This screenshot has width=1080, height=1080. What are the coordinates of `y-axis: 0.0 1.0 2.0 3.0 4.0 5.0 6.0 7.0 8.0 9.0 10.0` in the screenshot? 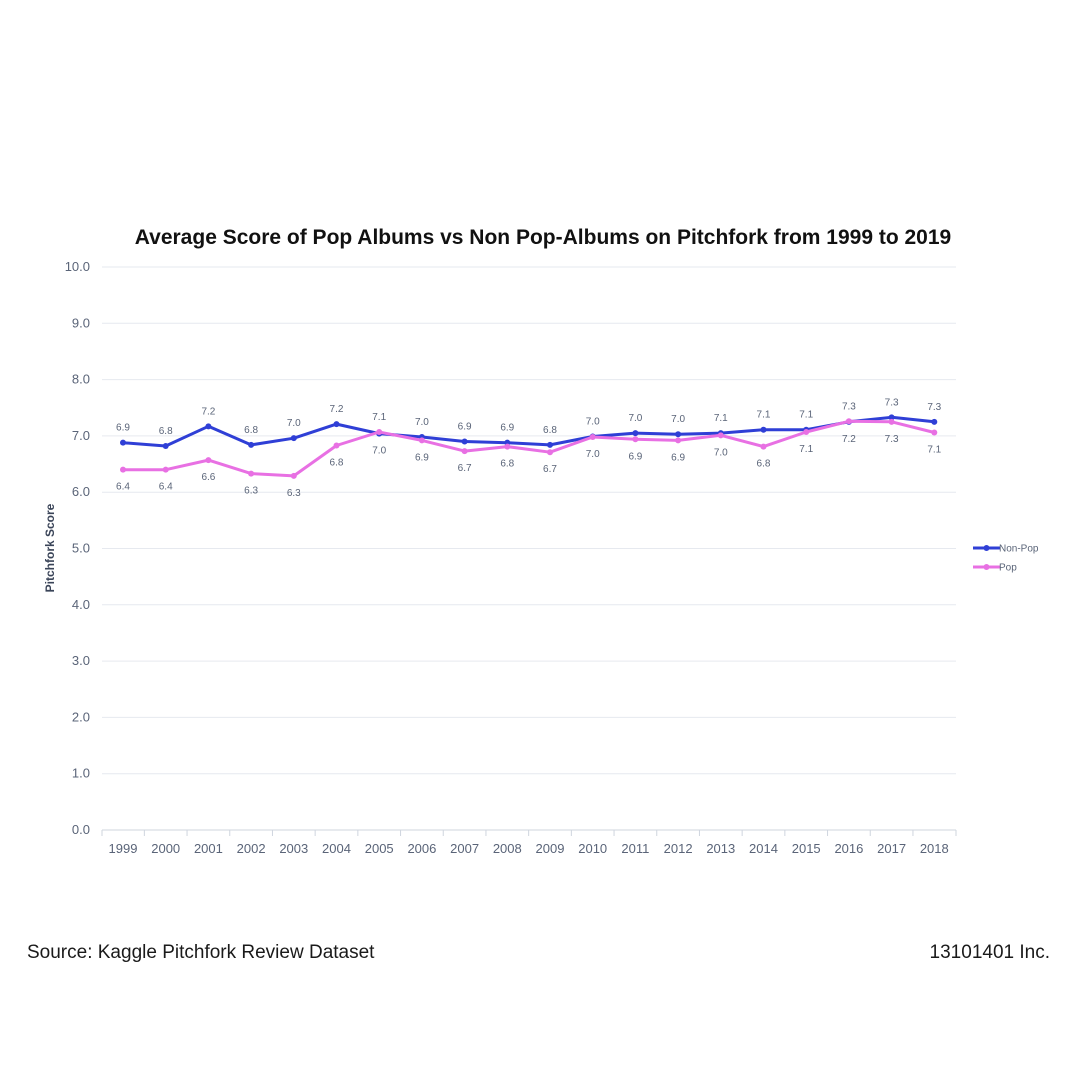 It's located at (77, 548).